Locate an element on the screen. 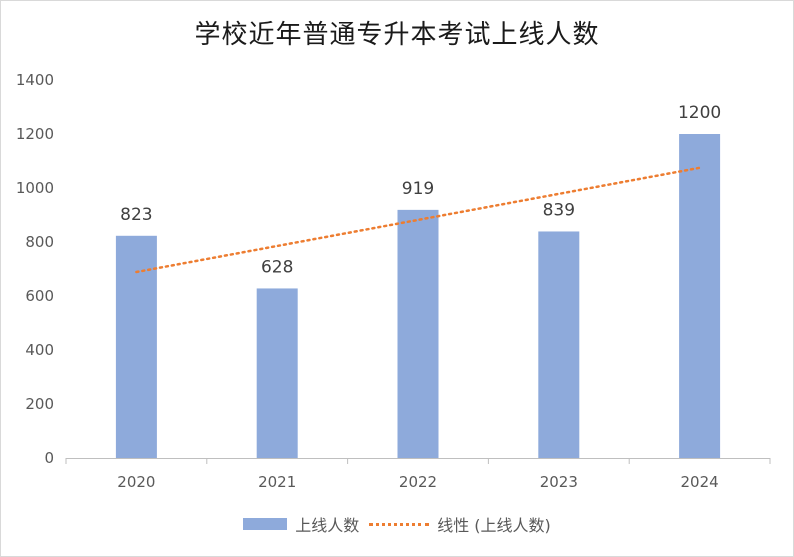 Image resolution: width=794 pixels, height=557 pixels. x-axis: 2020 2021 2022 2023 2024 is located at coordinates (418, 474).